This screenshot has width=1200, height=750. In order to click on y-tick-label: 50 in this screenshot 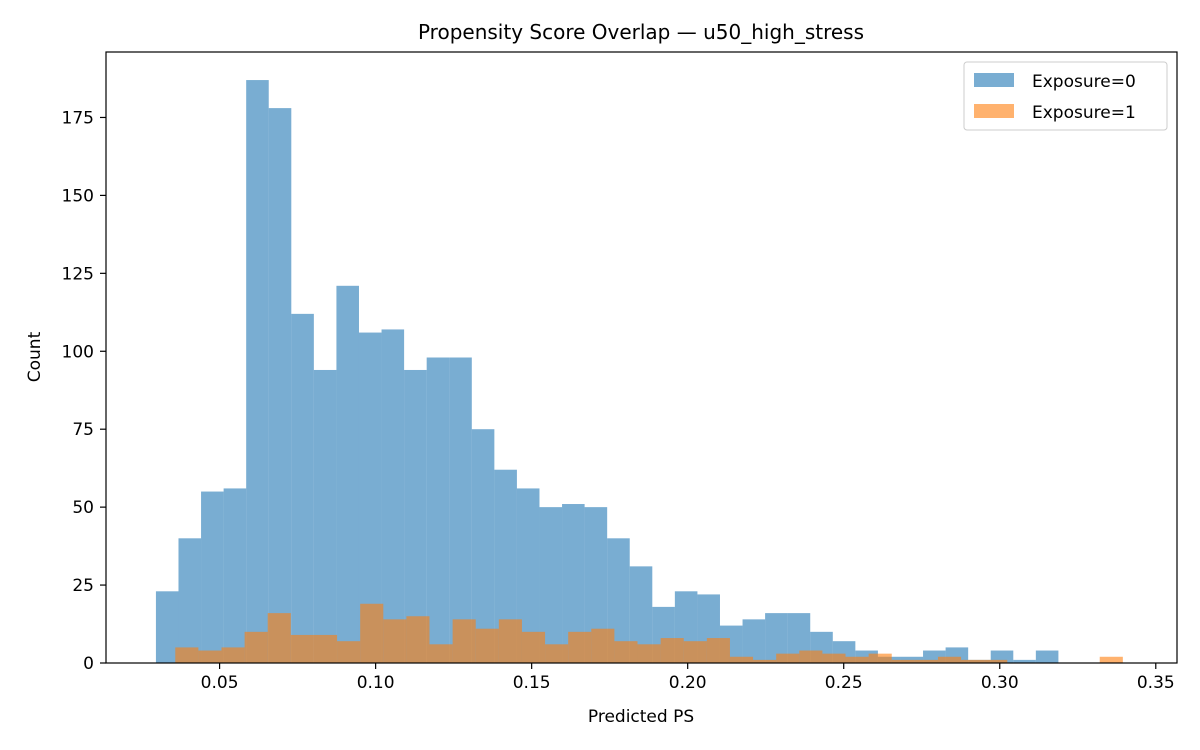, I will do `click(83, 508)`.